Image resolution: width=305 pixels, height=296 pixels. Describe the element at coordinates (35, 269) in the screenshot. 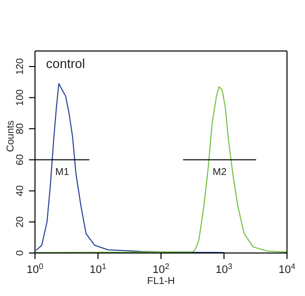

I see `x-tick-label: 10$^{0}$` at that location.